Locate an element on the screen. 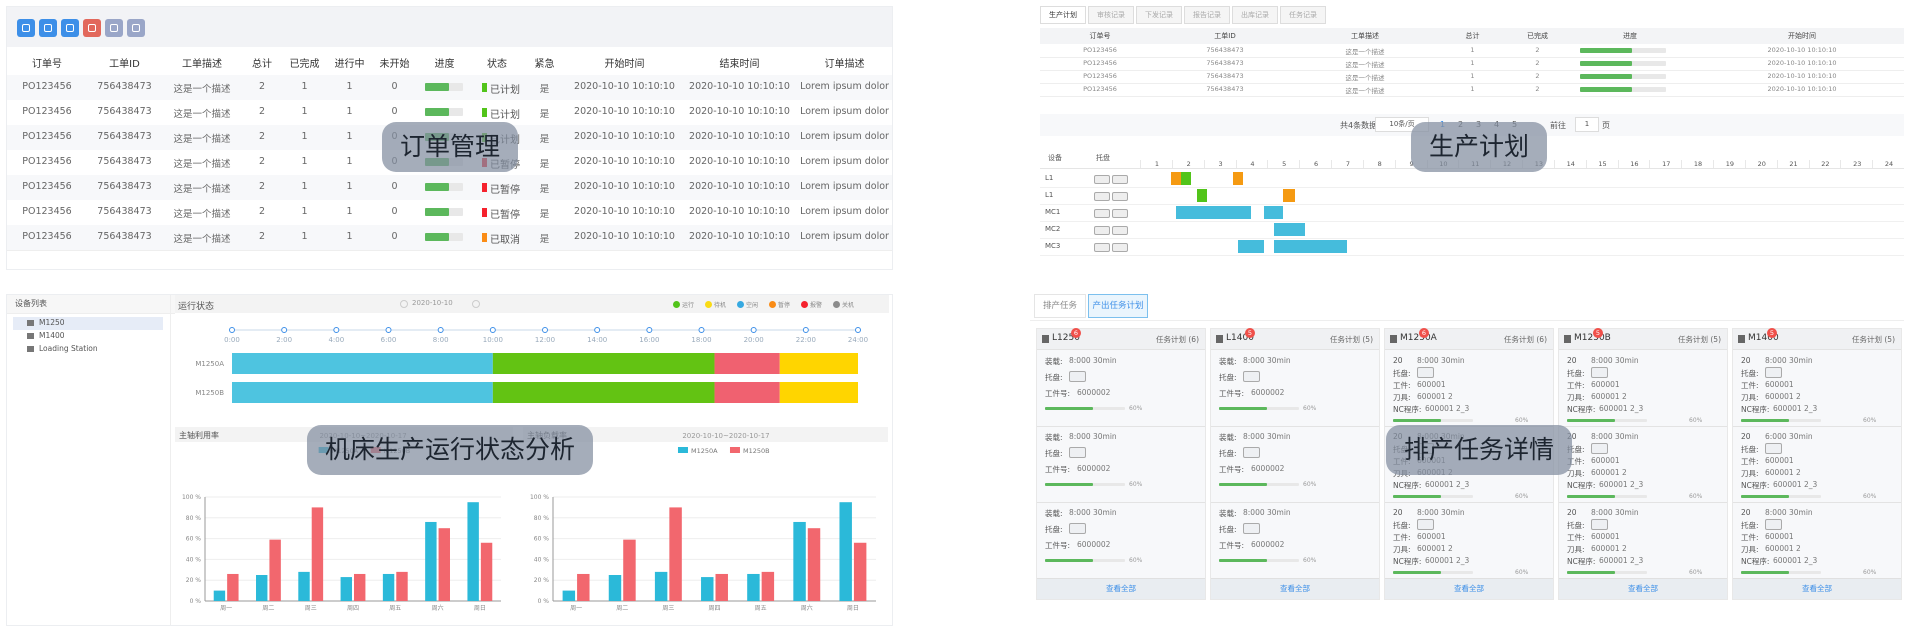 Image resolution: width=1919 pixels, height=640 pixels. date-next is located at coordinates (476, 304).